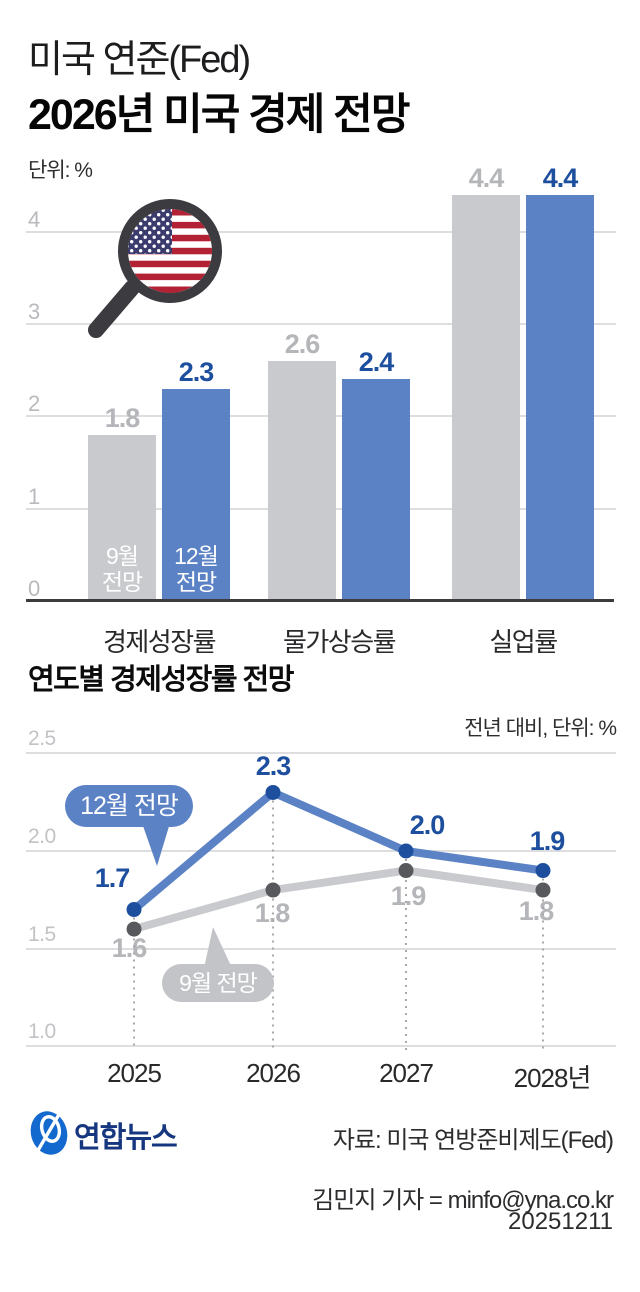 This screenshot has height=1292, width=640. I want to click on bar-value-label: 2.4, so click(376, 362).